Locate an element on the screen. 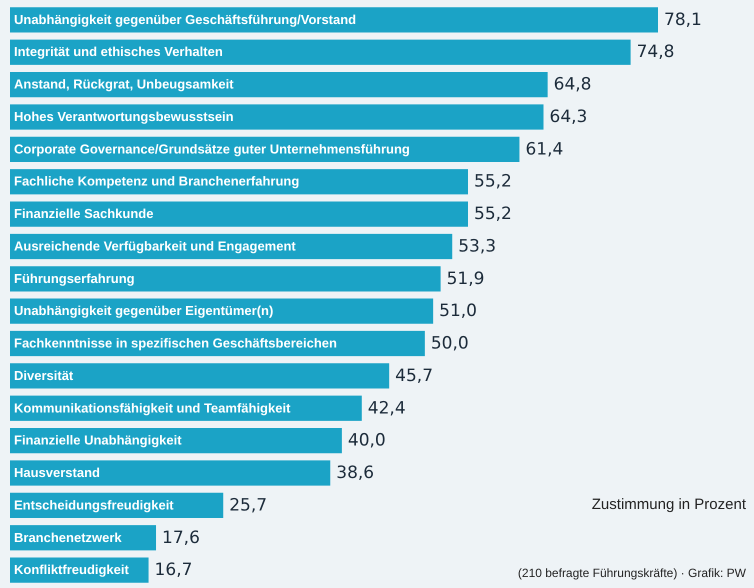  y-tick-label: Konfliktfreudigkeit is located at coordinates (72, 570).